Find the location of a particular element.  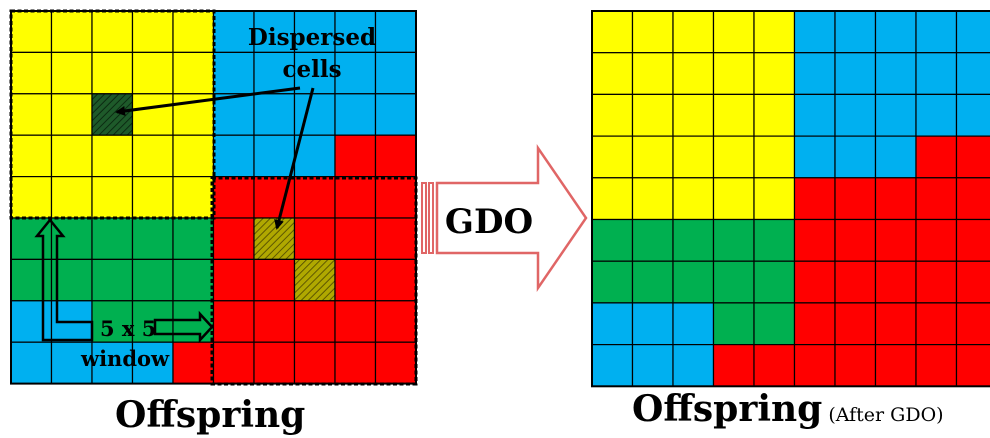

gdo-label: GDO is located at coordinates (489, 222).